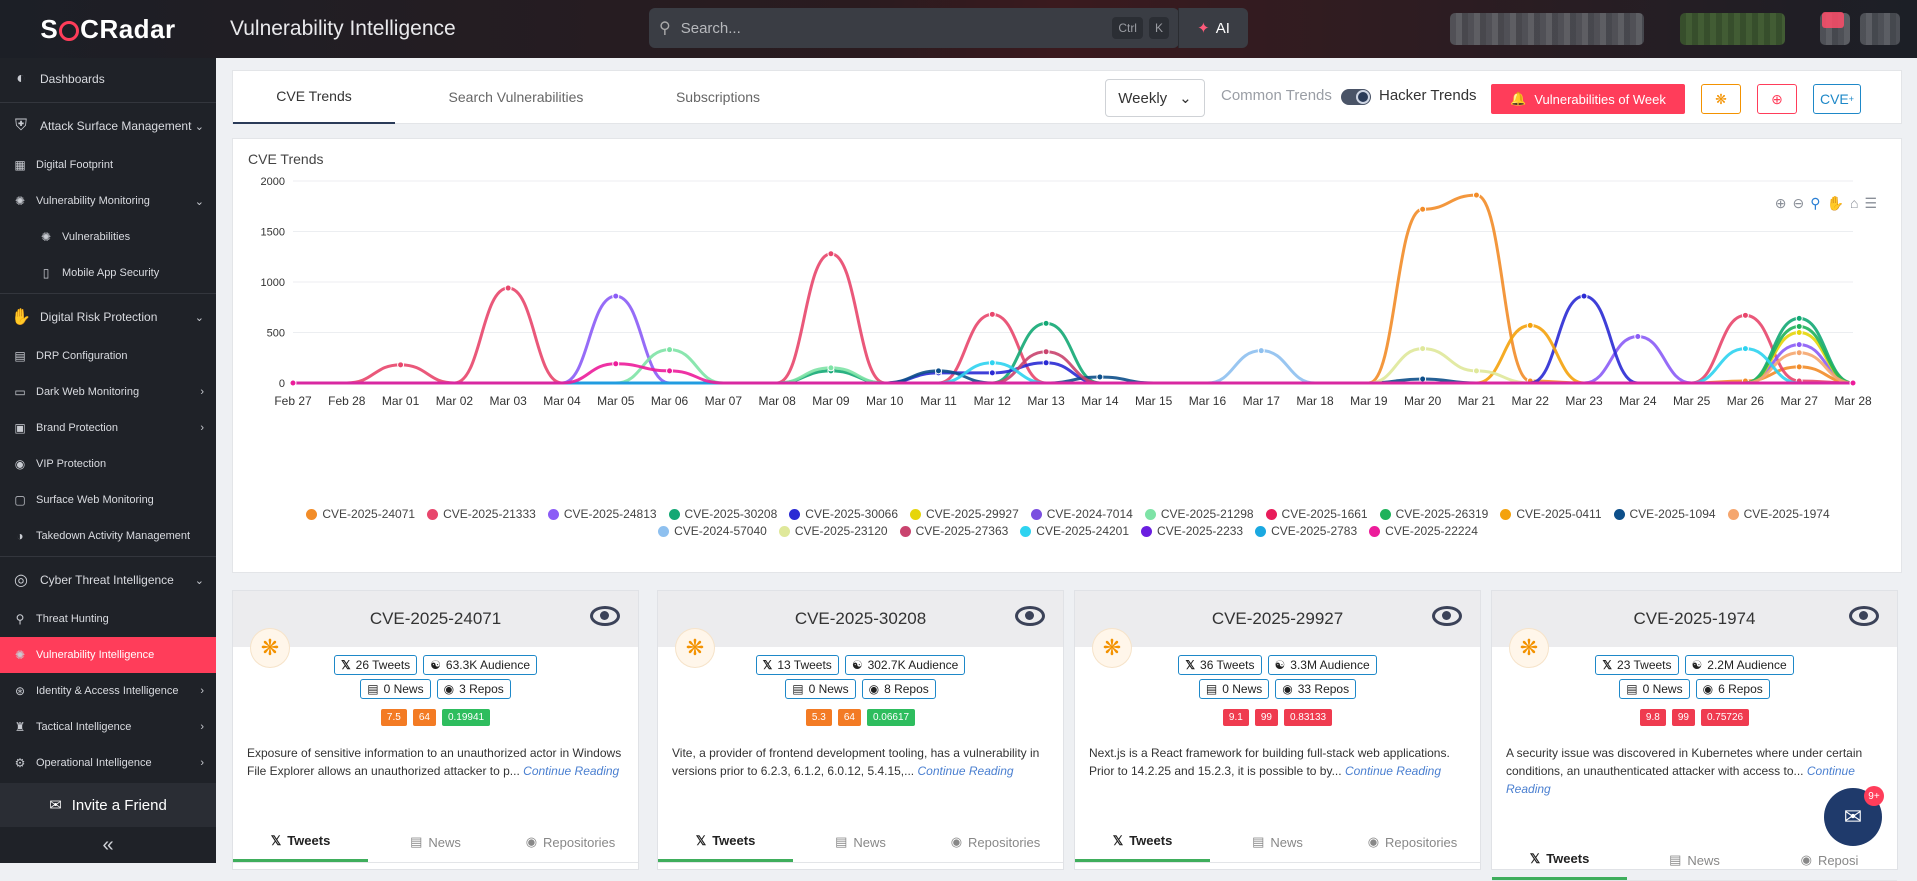  Describe the element at coordinates (376, 665) in the screenshot. I see `tweets-stat: 𝕏 26 Tweets` at that location.